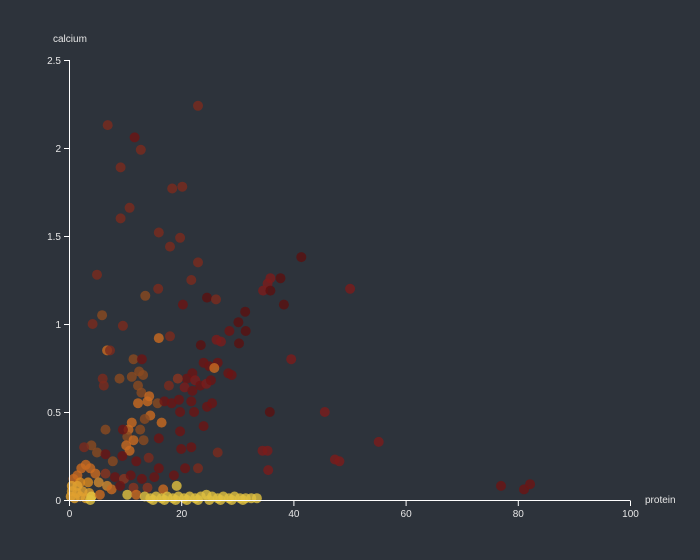 This screenshot has width=700, height=560. Describe the element at coordinates (182, 514) in the screenshot. I see `x-tick-label: 20` at that location.